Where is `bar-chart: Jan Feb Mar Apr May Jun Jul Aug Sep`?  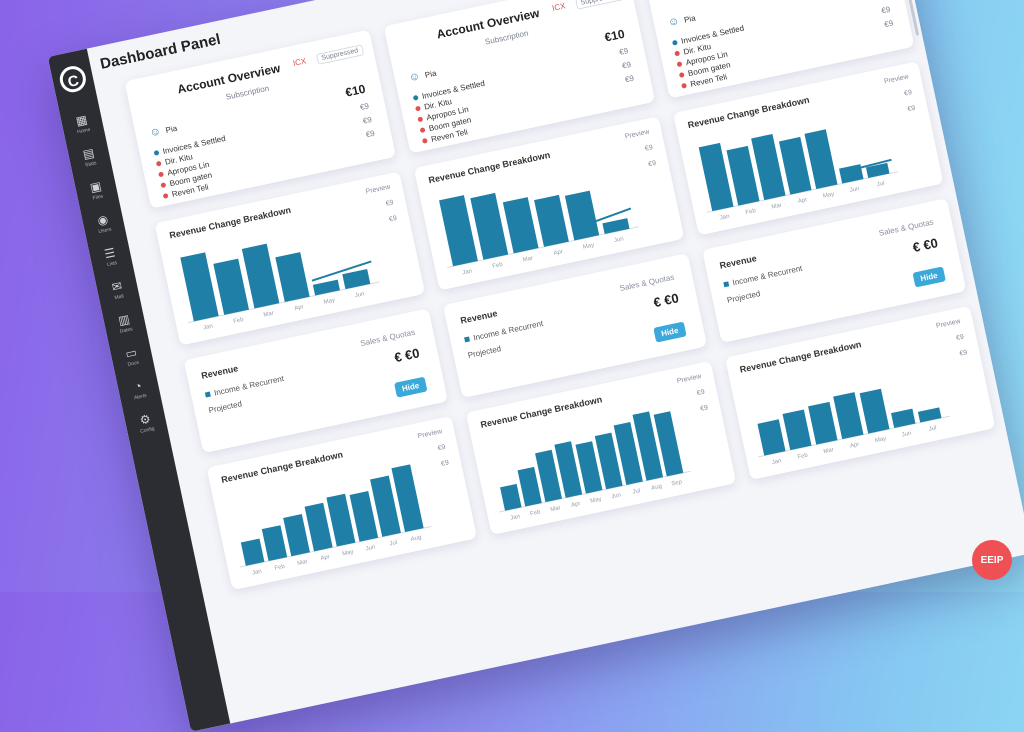
bar-chart: Jan Feb Mar Apr May Jun Jul Aug Sep is located at coordinates (595, 466).